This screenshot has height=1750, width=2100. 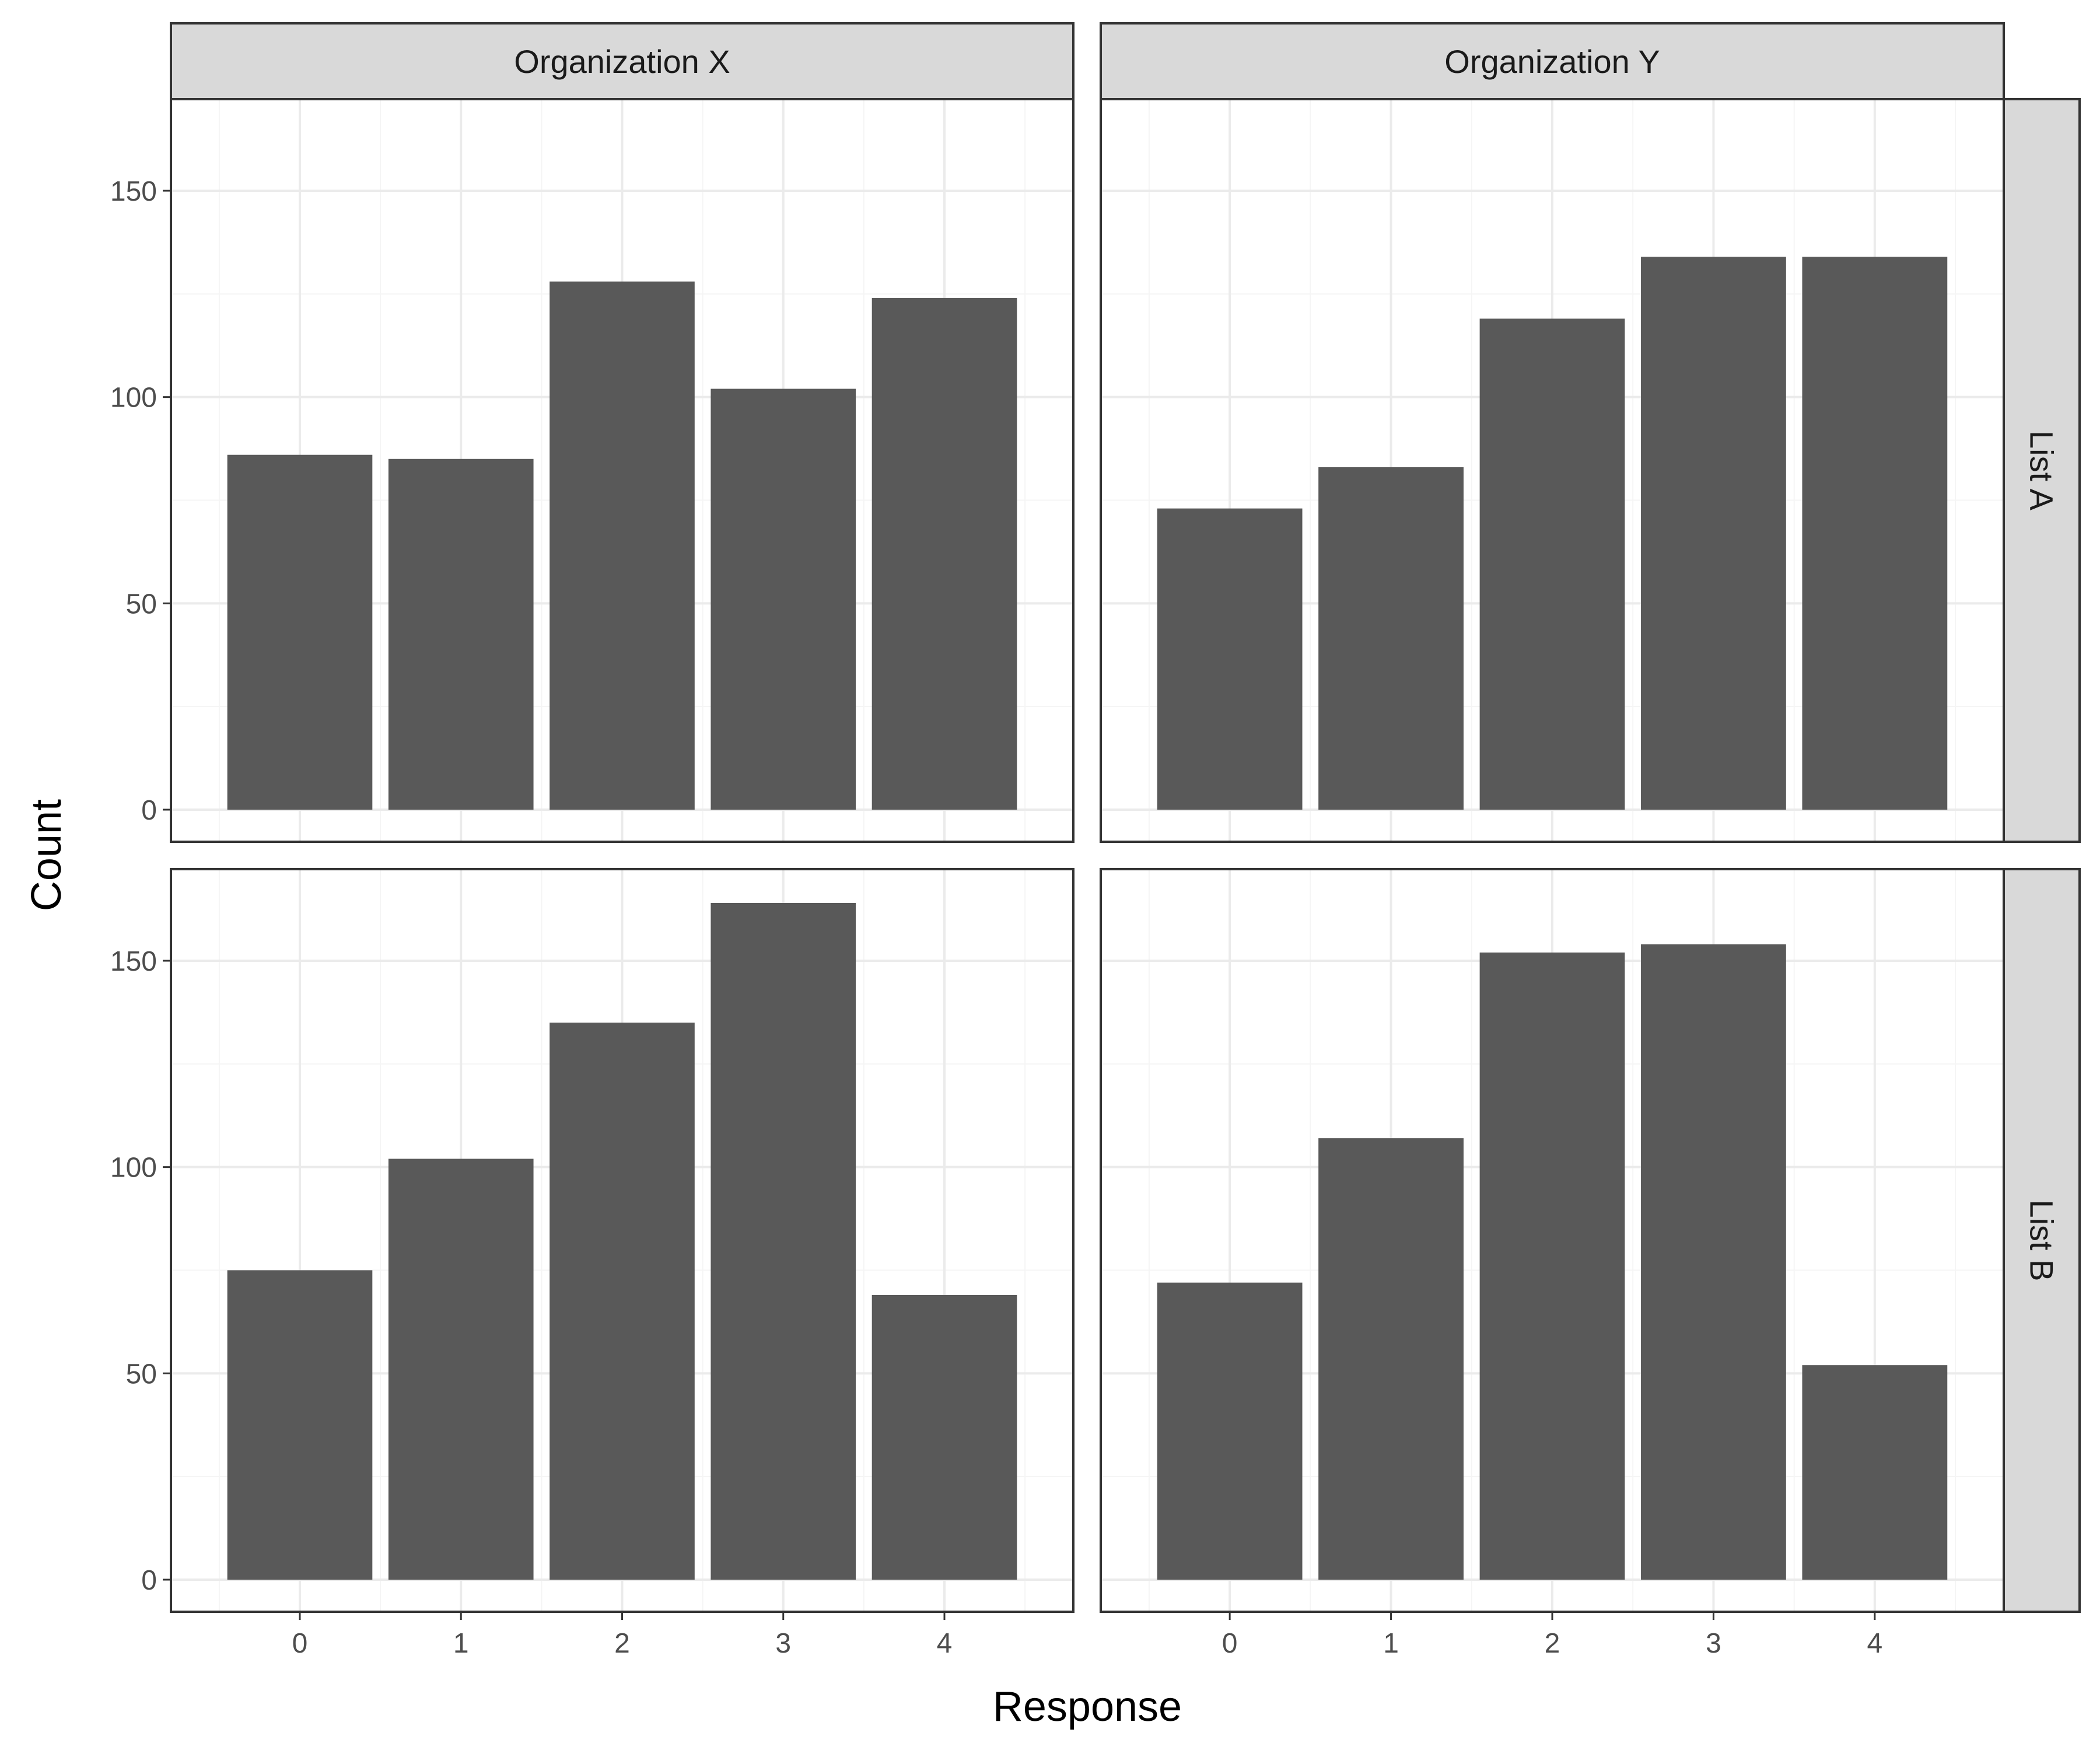 I want to click on y-axis-title: Count, so click(x=46, y=855).